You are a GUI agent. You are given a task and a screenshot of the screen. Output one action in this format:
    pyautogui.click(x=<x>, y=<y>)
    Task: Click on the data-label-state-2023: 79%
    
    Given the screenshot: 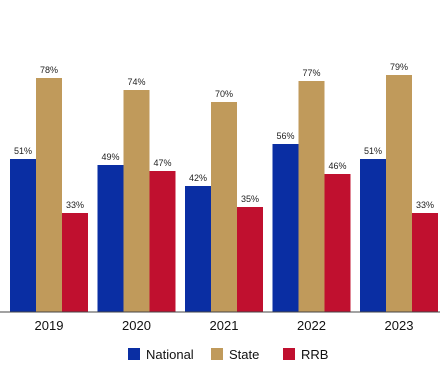 What is the action you would take?
    pyautogui.click(x=399, y=67)
    